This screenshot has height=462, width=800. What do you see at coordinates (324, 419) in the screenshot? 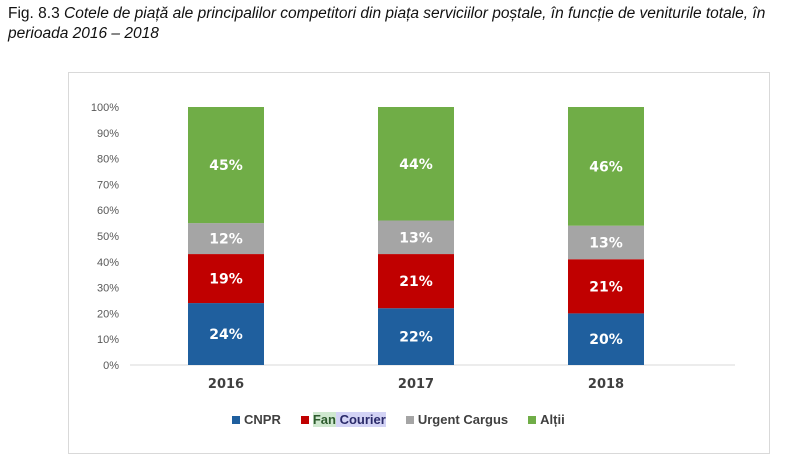
I see `legend-label: Fan` at bounding box center [324, 419].